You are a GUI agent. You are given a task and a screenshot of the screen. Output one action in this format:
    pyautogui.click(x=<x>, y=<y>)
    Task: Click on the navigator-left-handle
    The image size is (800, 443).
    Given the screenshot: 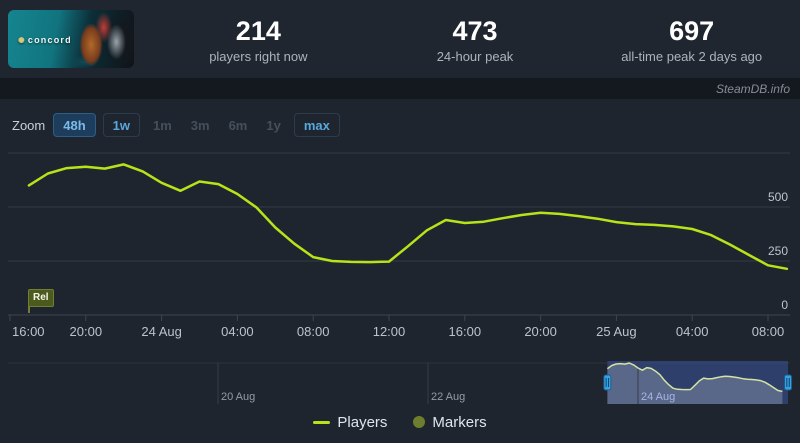 What is the action you would take?
    pyautogui.click(x=607, y=382)
    